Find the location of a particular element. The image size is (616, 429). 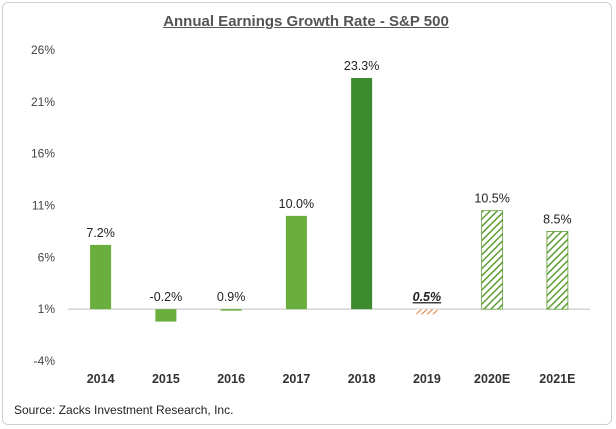

y-tick-label: 16% is located at coordinates (43, 154).